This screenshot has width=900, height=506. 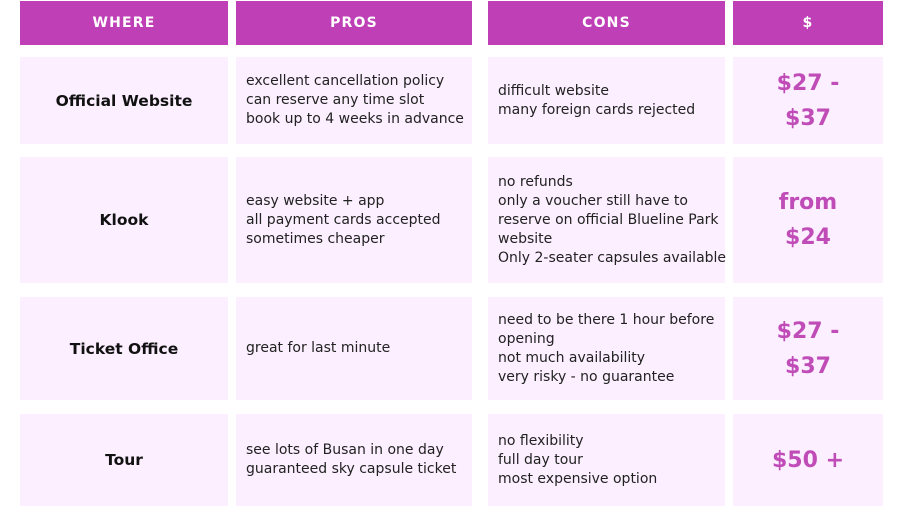 I want to click on row-where: Klook, so click(x=124, y=220).